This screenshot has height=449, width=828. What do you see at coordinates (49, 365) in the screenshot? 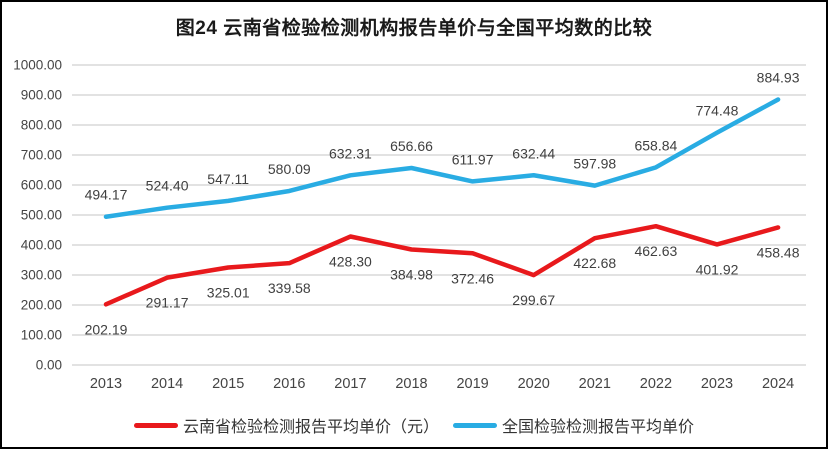
I see `y-axis-tick-label: 0.00` at bounding box center [49, 365].